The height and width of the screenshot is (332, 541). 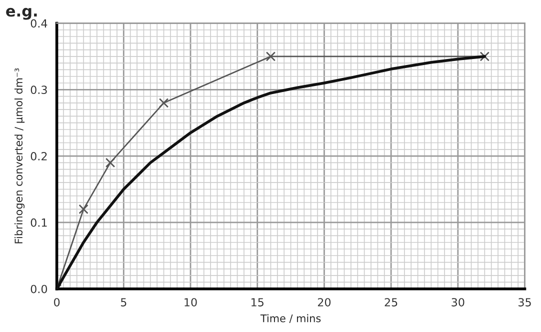 What do you see at coordinates (19, 156) in the screenshot?
I see `y-axis-title: Fibrinogen converted / µmol dm⁻³` at bounding box center [19, 156].